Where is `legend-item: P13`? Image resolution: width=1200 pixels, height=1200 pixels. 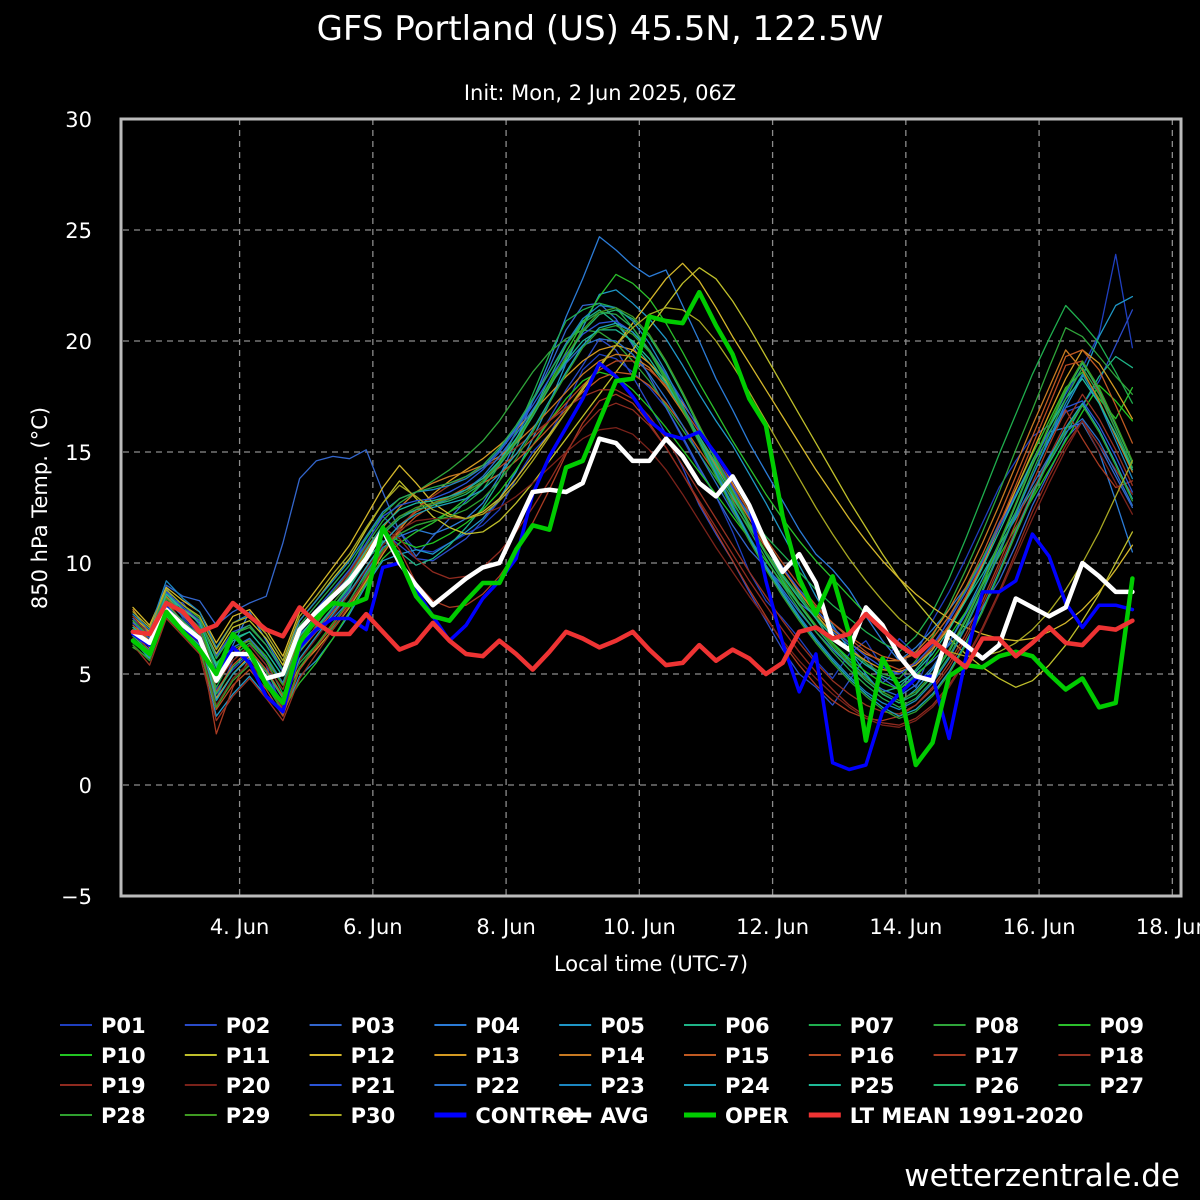
legend-item: P13 is located at coordinates (477, 1056).